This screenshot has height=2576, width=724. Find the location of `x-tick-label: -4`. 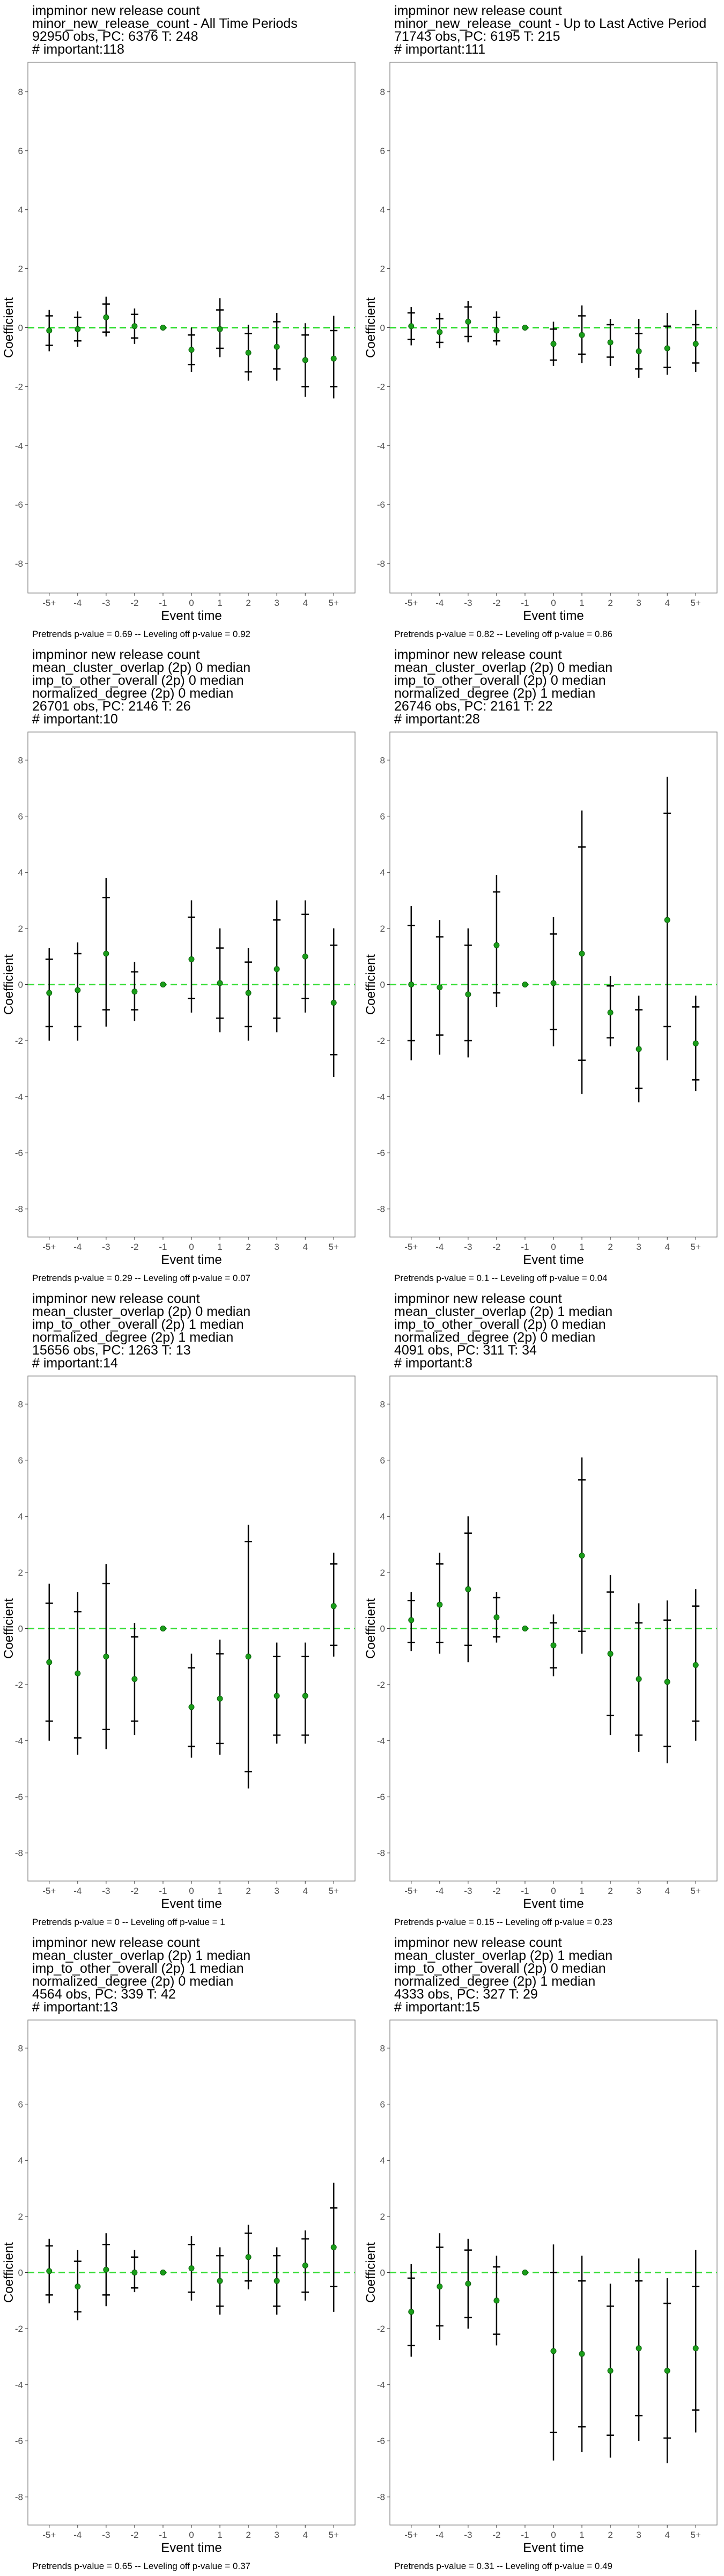

x-tick-label: -4 is located at coordinates (77, 603).